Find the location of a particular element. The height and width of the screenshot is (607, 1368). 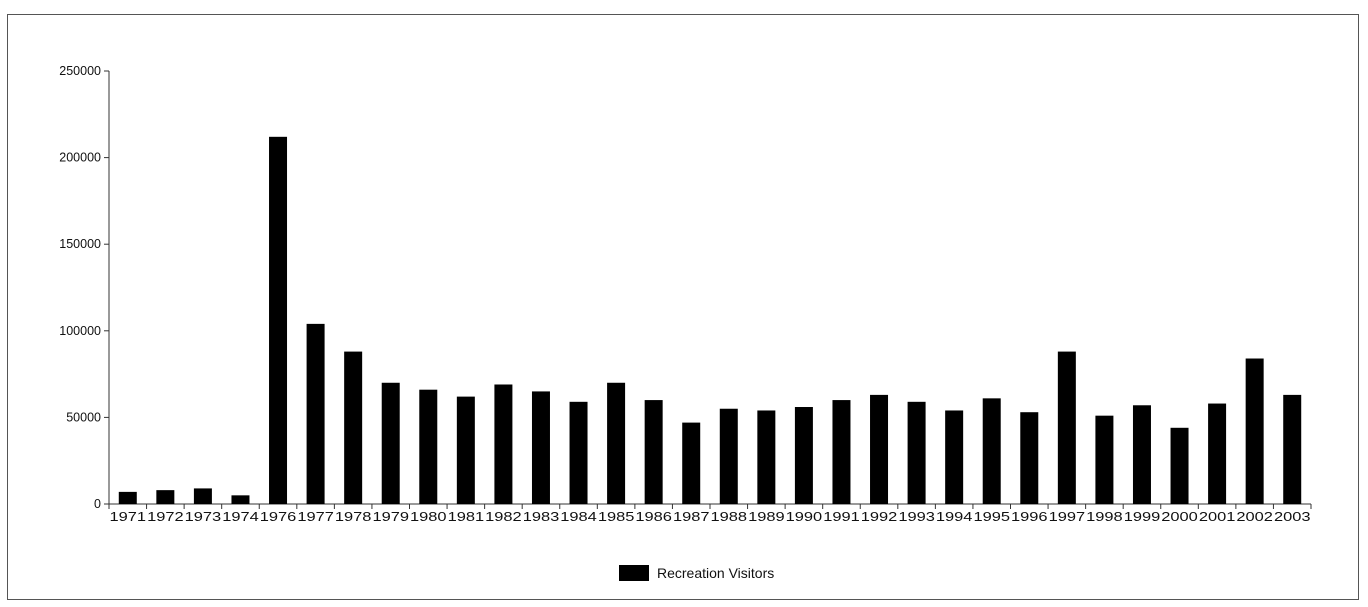

y-axis: 0 50000 100000 150000 200000 250000 is located at coordinates (84, 287).